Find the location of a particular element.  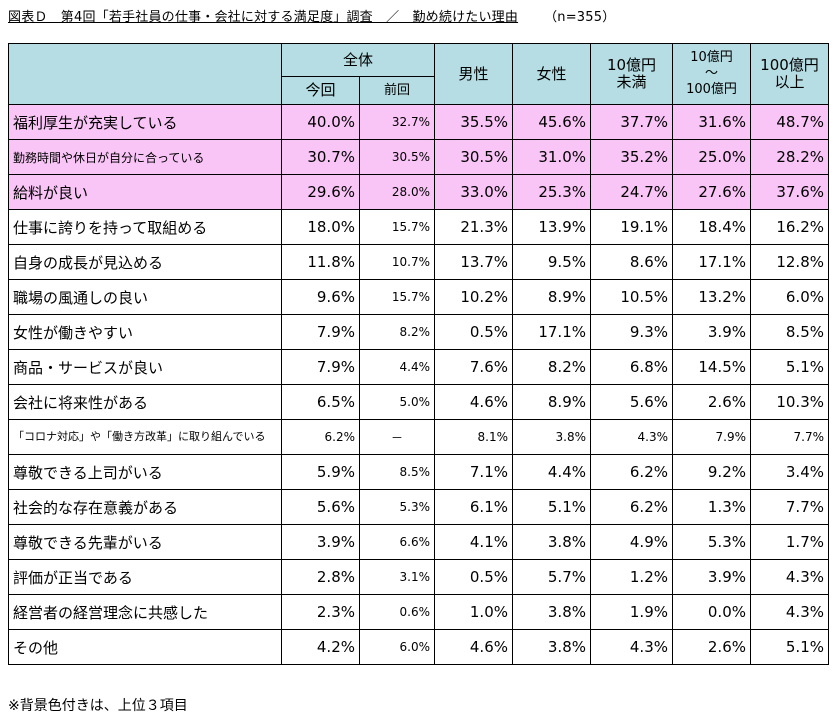

table-row: 女性が働きやすい 7.9% 8.2% 0.5% 17.1% 9.3% 3.9% 8.5% is located at coordinates (418, 332).